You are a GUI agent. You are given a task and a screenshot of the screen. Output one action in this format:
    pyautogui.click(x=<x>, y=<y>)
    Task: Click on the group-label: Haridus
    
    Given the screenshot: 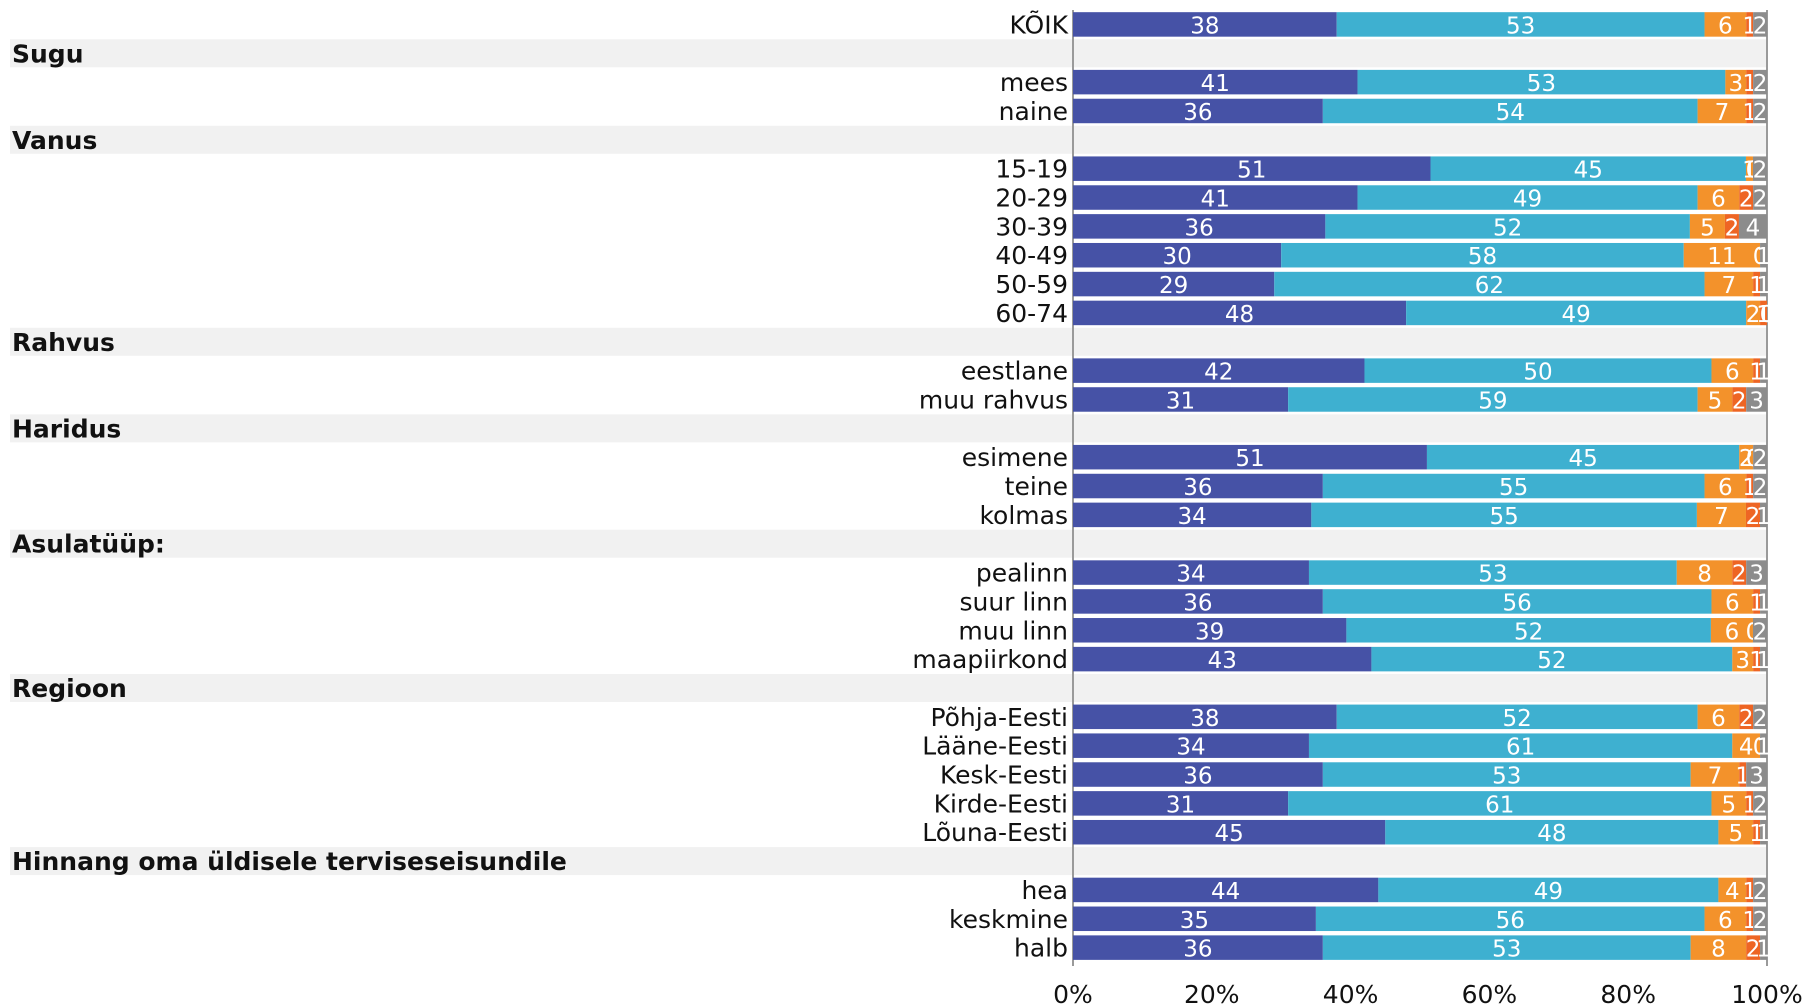 What is the action you would take?
    pyautogui.click(x=66, y=428)
    